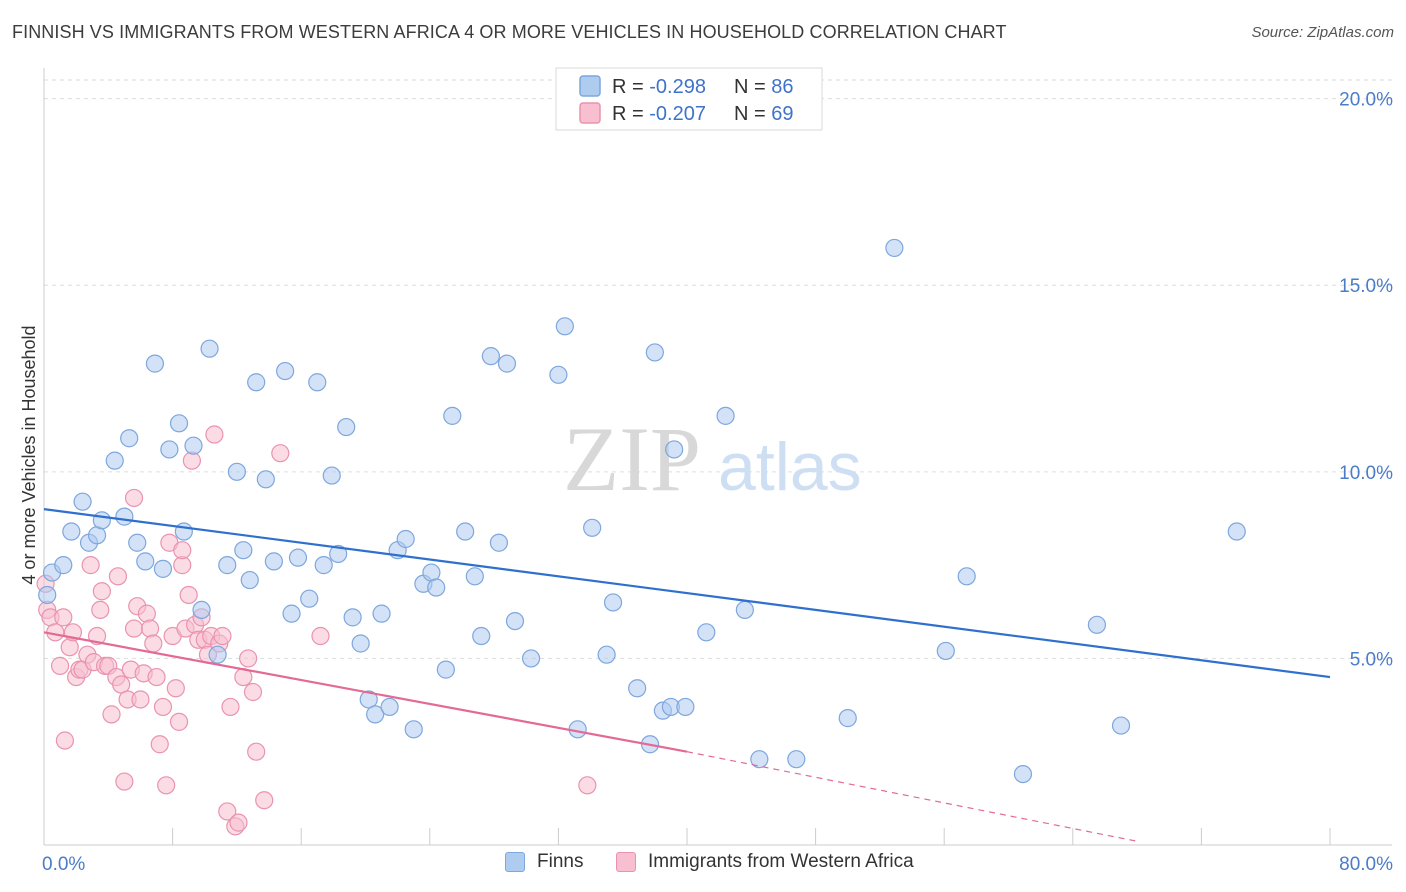  Describe the element at coordinates (1366, 473) in the screenshot. I see `y-tick-label: 10.0%` at that location.